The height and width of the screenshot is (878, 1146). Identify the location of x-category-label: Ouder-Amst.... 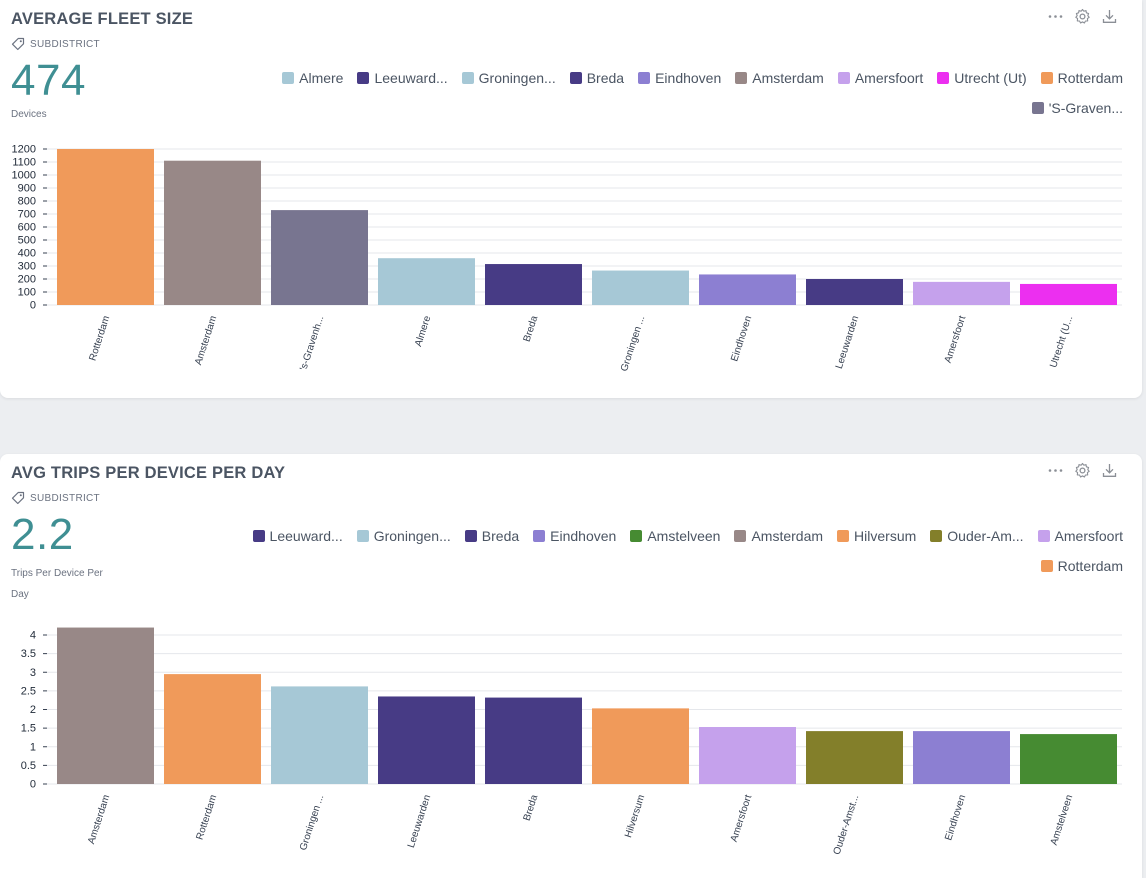
(847, 825).